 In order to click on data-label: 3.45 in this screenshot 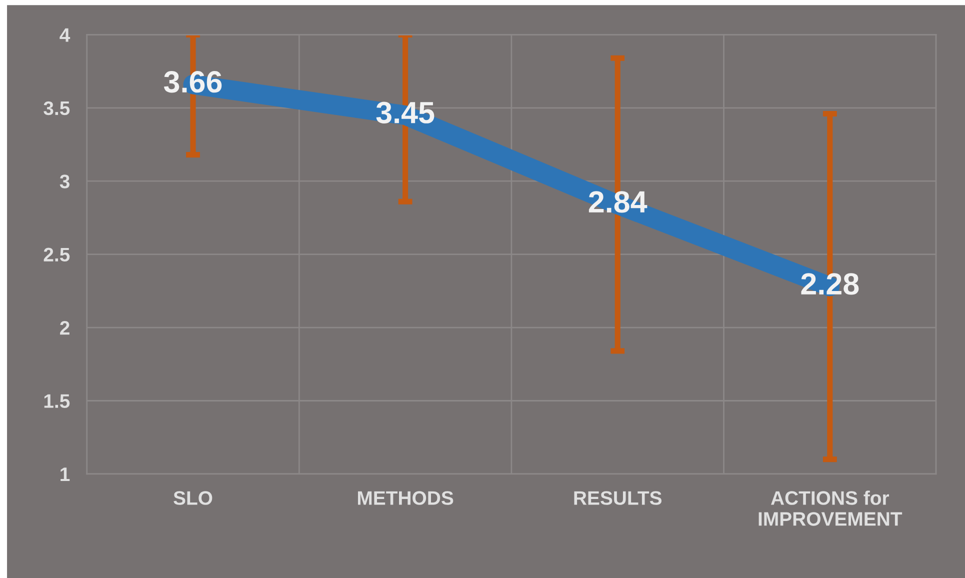, I will do `click(405, 113)`.